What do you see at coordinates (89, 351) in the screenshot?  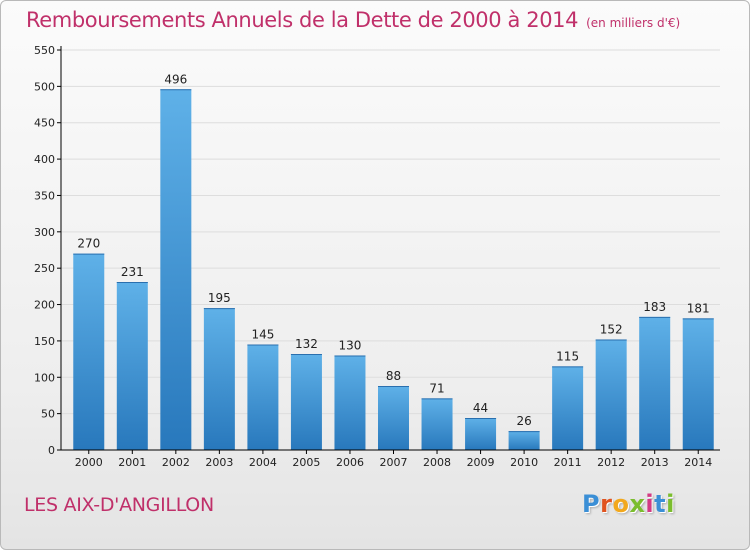 I see `bar-2000` at bounding box center [89, 351].